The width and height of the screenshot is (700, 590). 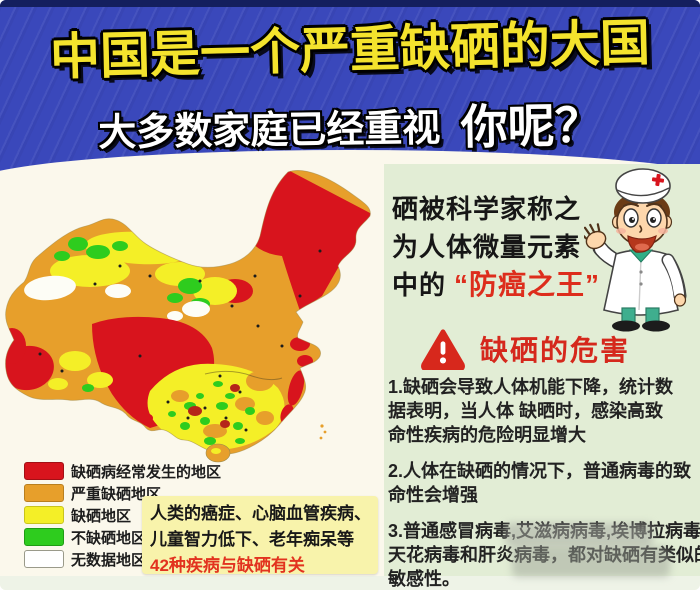 I want to click on anticancer-king-highlight: “防癌之王”, so click(x=527, y=284).